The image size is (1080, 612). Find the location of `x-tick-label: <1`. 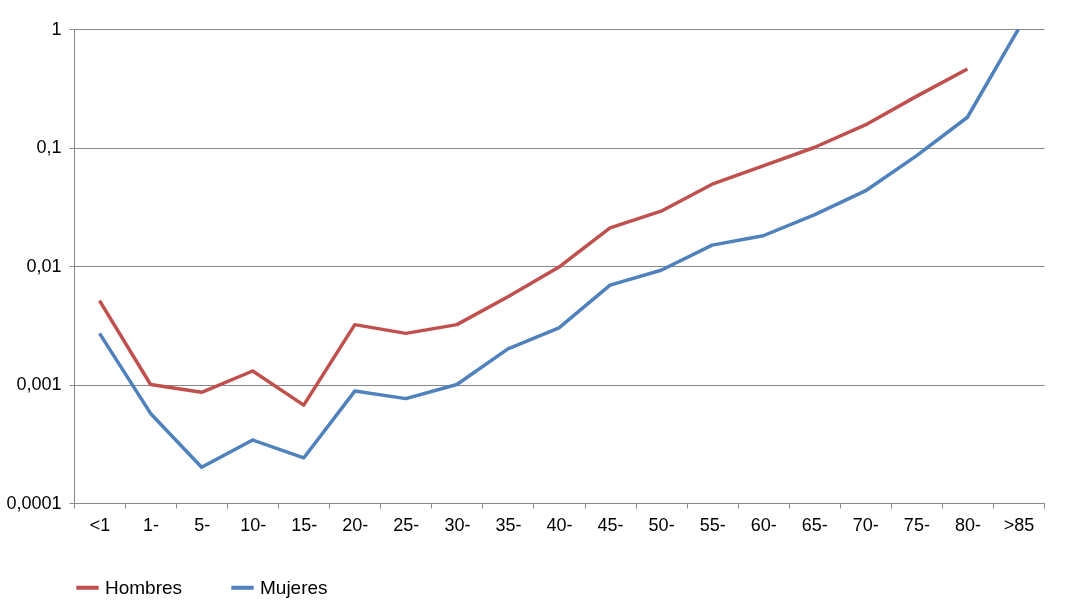

x-tick-label: <1 is located at coordinates (100, 524).